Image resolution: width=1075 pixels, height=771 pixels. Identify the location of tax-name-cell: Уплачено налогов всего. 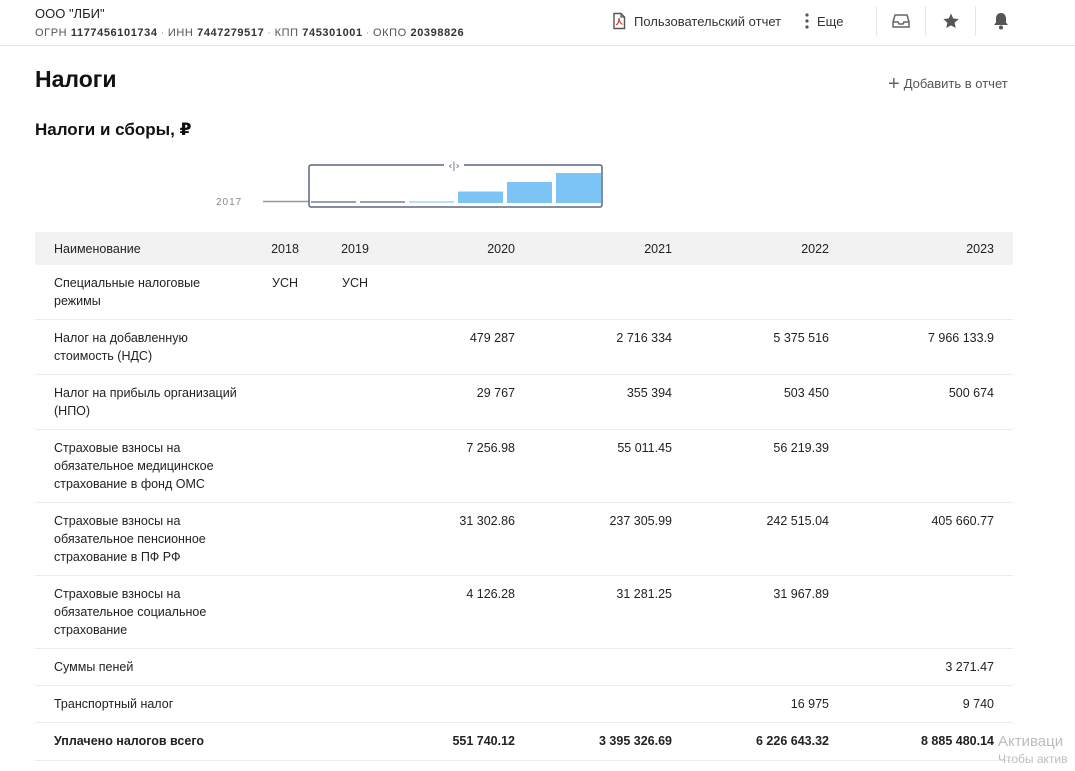
(142, 741).